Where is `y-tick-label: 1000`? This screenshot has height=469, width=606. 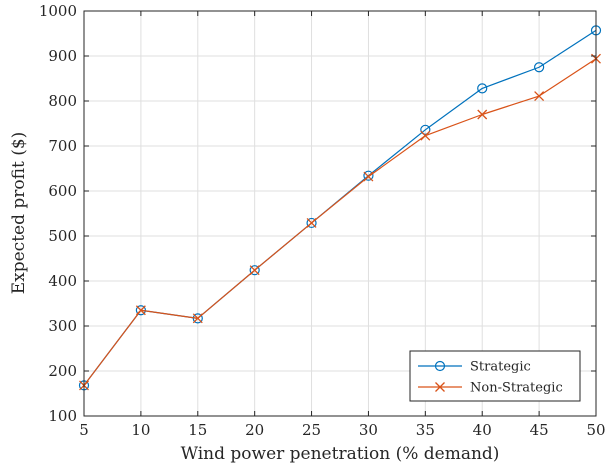 y-tick-label: 1000 is located at coordinates (58, 11).